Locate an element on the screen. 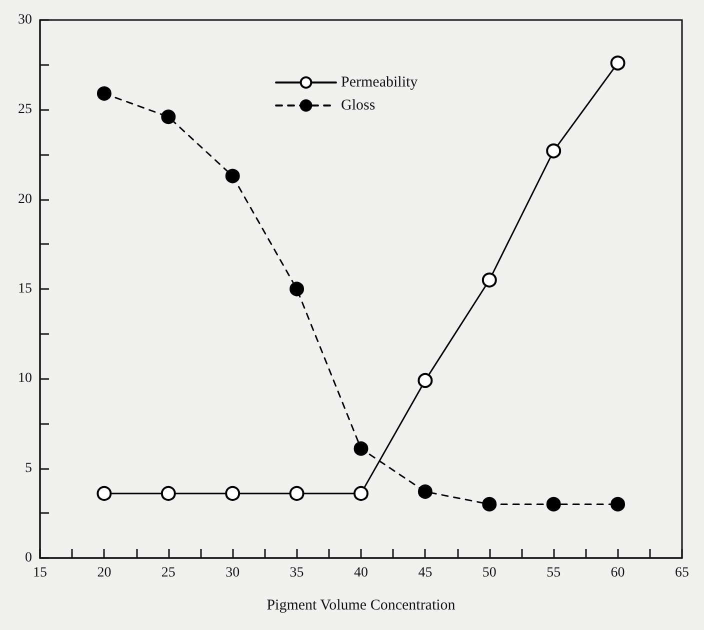  x-tick-label: 30 is located at coordinates (233, 573).